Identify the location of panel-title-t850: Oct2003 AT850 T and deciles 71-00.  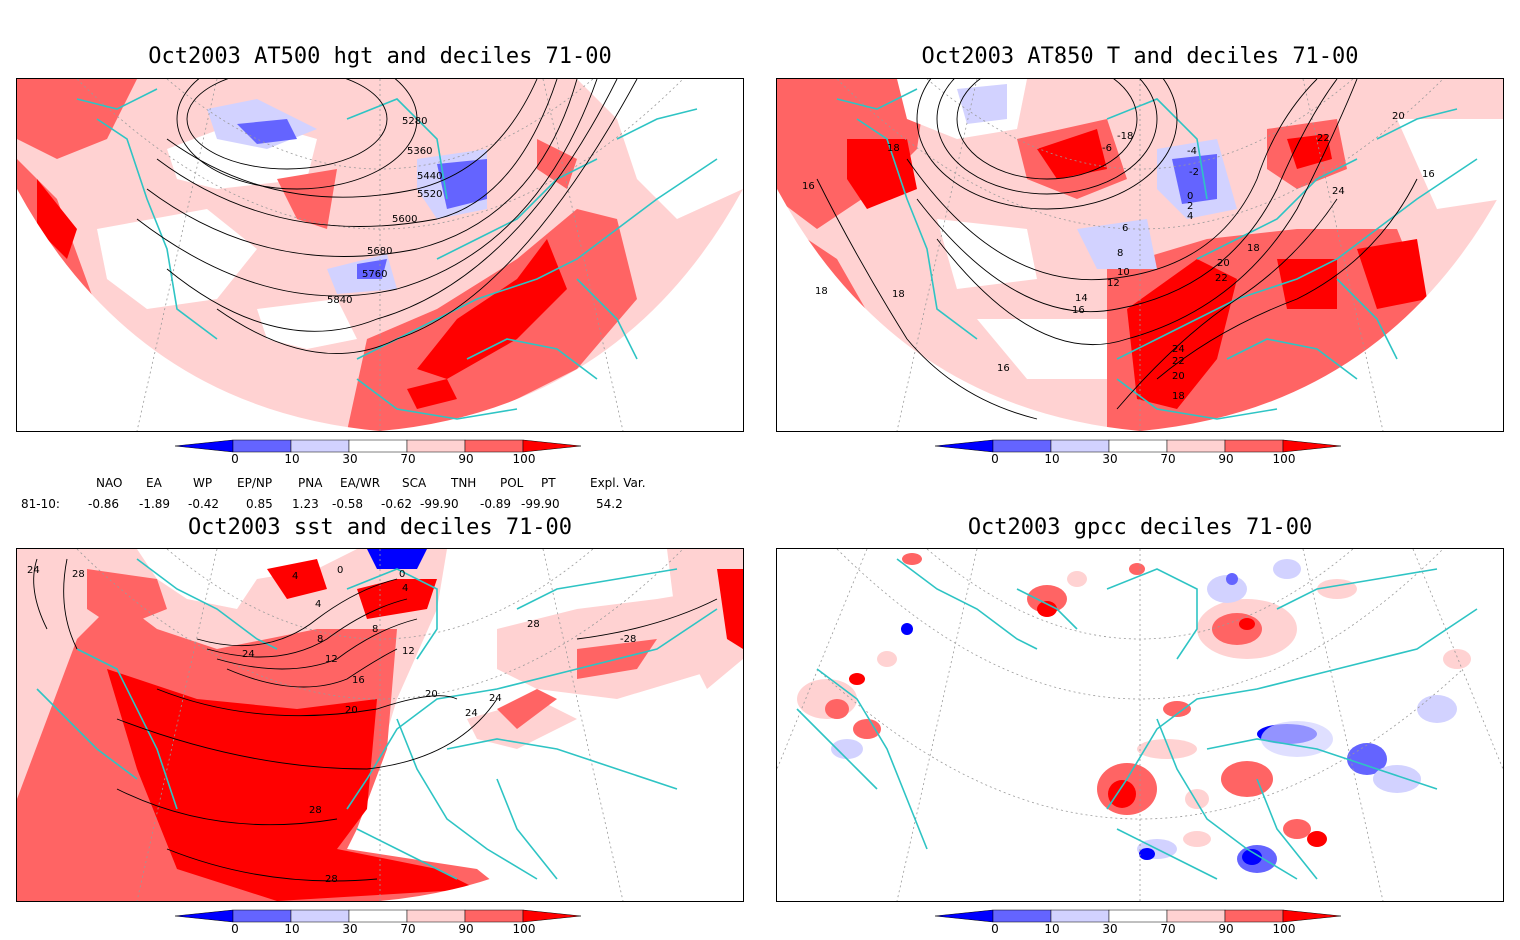
(1140, 56).